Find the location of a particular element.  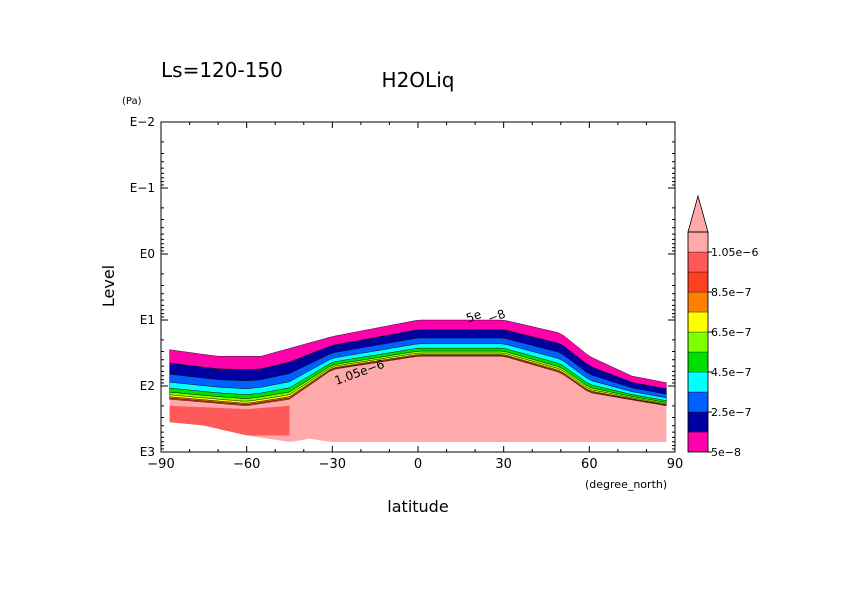

x-tick-label: −90 is located at coordinates (160, 464).